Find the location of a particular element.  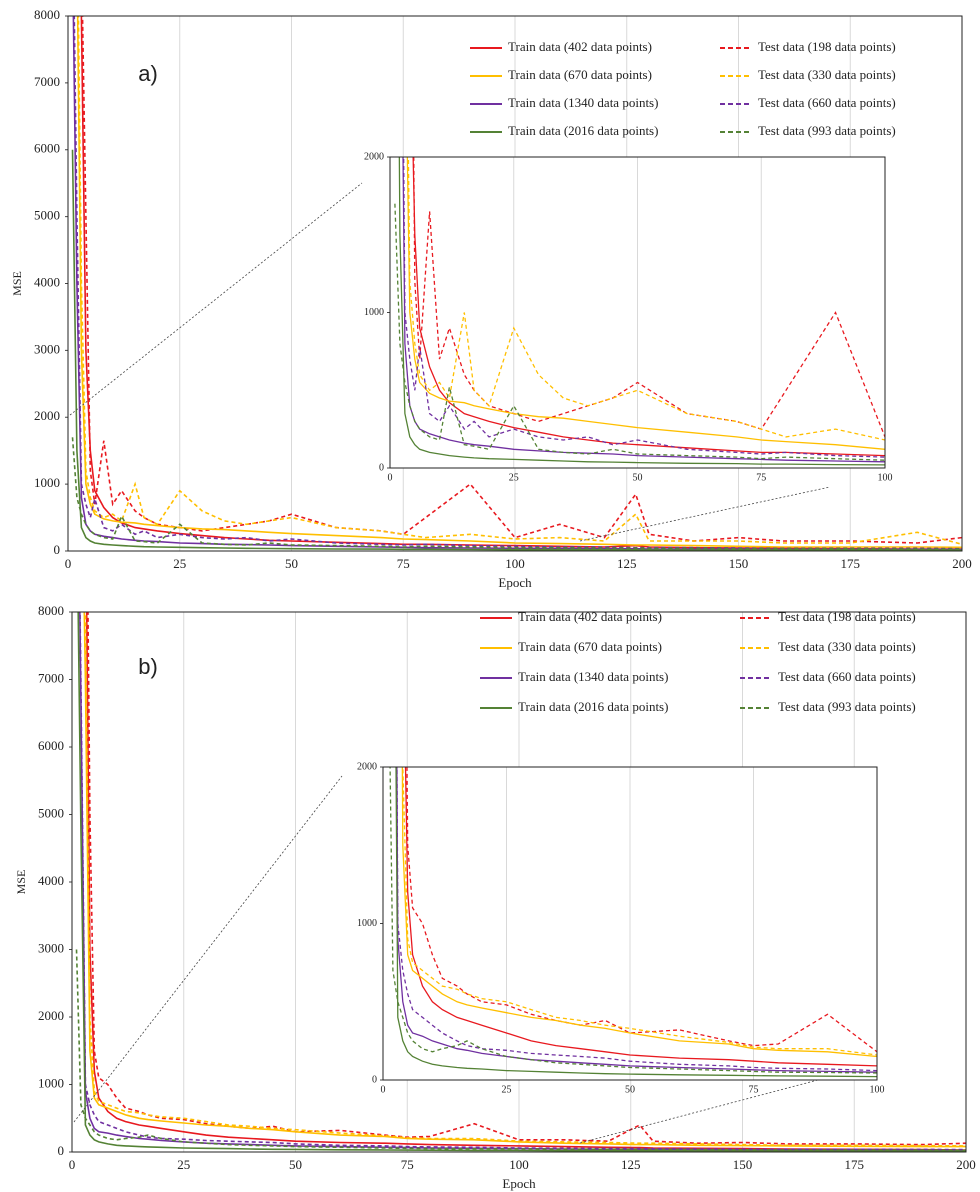

panel-label: a) is located at coordinates (148, 73).